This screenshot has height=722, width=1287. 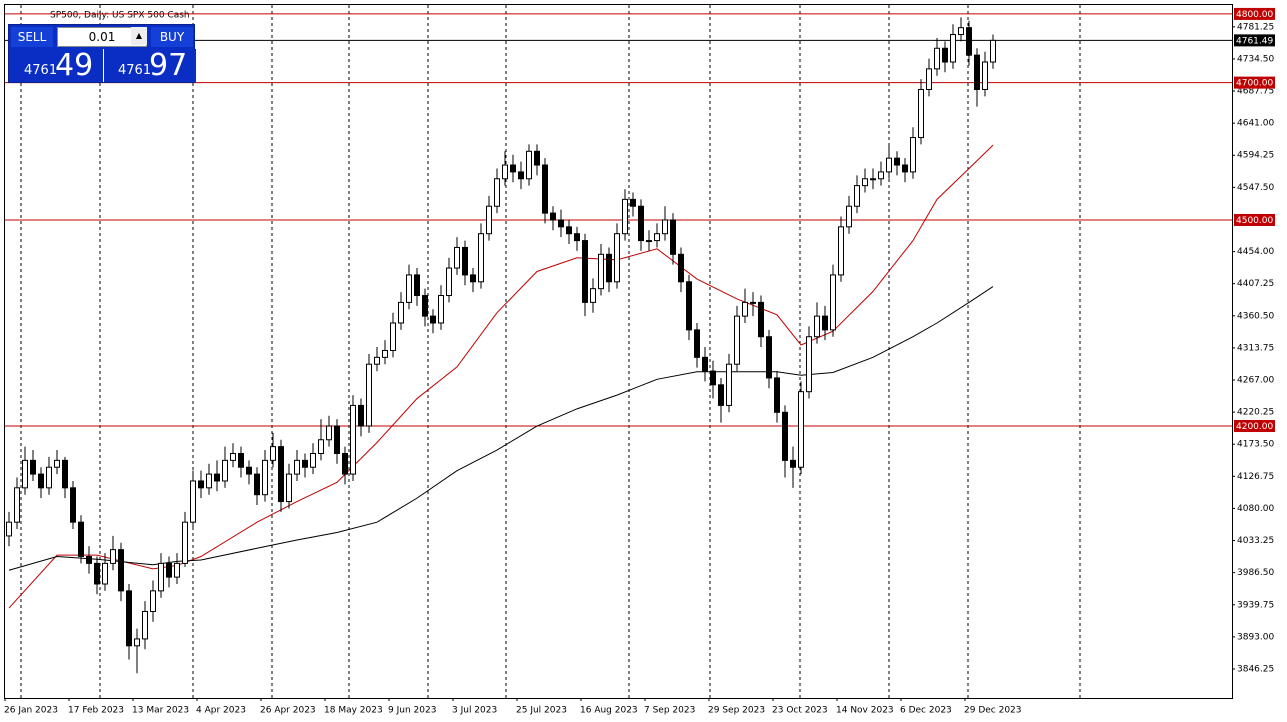 I want to click on sell-button: SELL, so click(x=32, y=37).